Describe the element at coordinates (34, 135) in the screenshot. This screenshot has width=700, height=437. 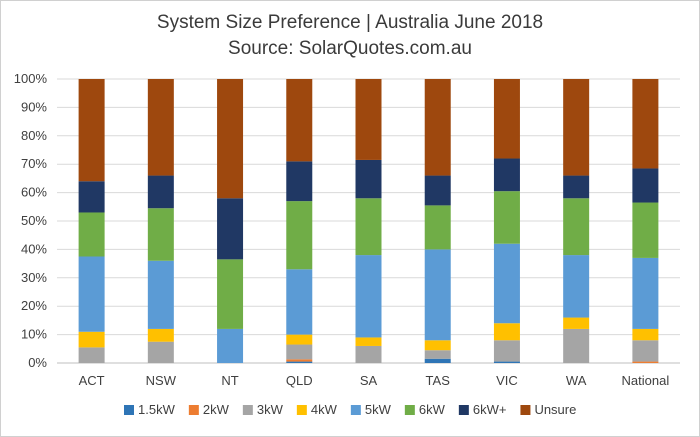
I see `y-tick-label: 80%` at that location.